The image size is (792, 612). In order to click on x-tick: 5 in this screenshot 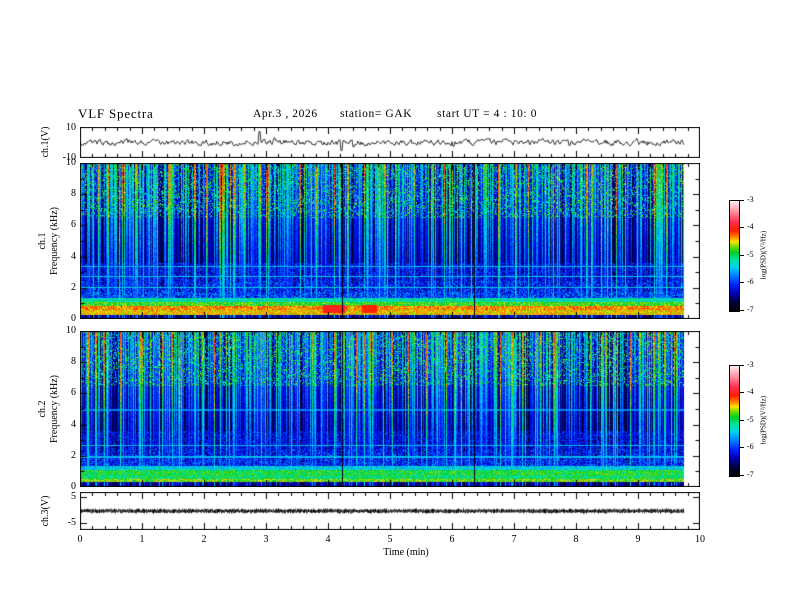, I will do `click(390, 539)`.